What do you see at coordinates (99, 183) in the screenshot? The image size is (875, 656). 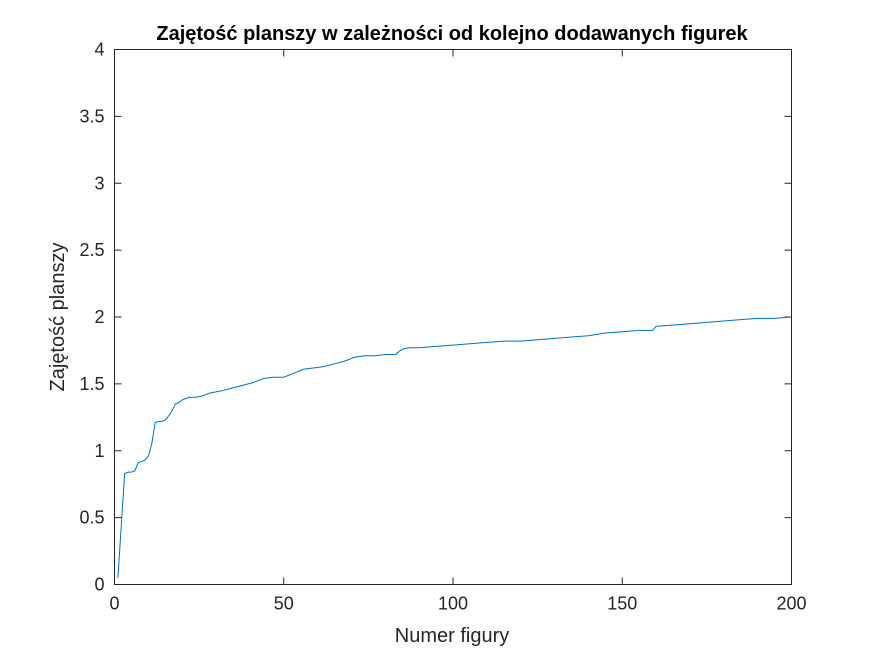 I see `y-tick-label: 3` at bounding box center [99, 183].